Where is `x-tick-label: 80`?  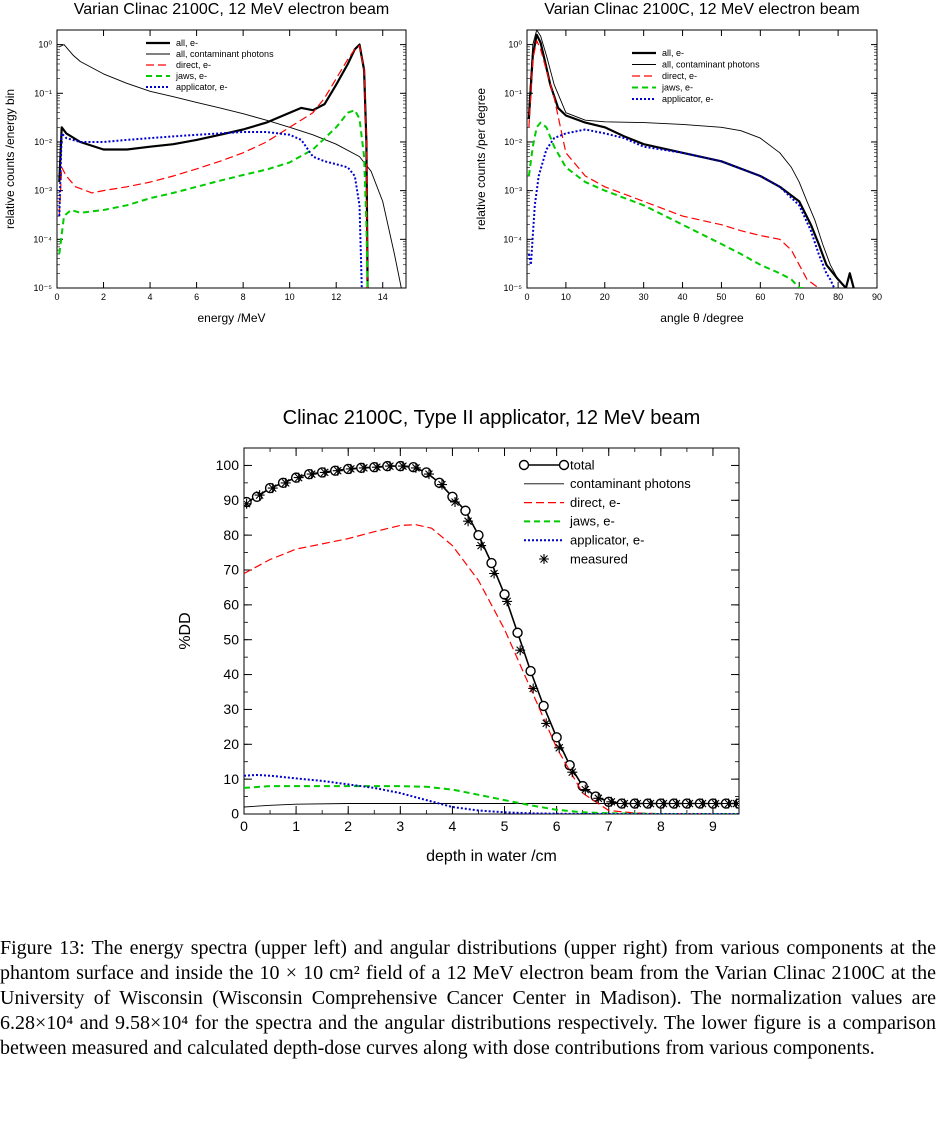 x-tick-label: 80 is located at coordinates (838, 297).